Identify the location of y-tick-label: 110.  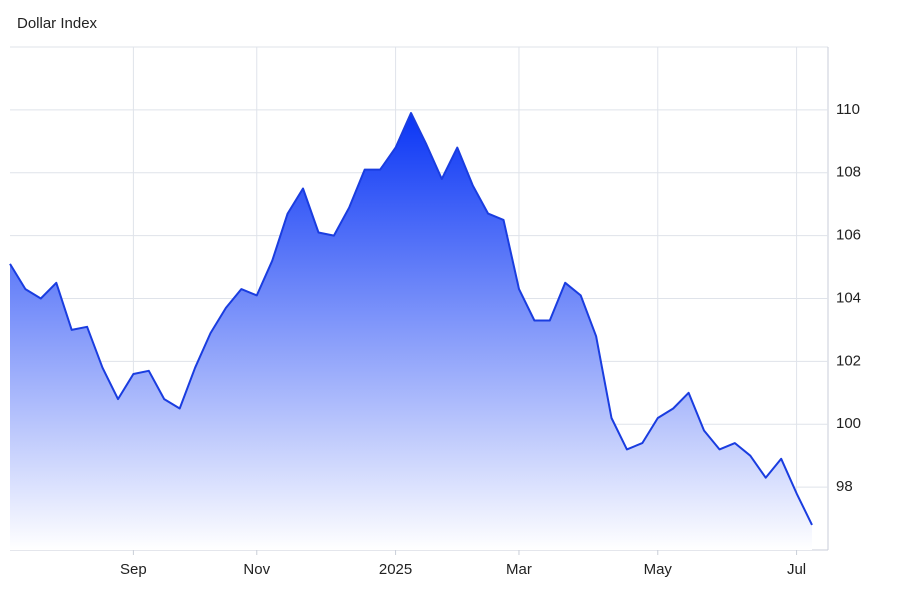
(848, 109).